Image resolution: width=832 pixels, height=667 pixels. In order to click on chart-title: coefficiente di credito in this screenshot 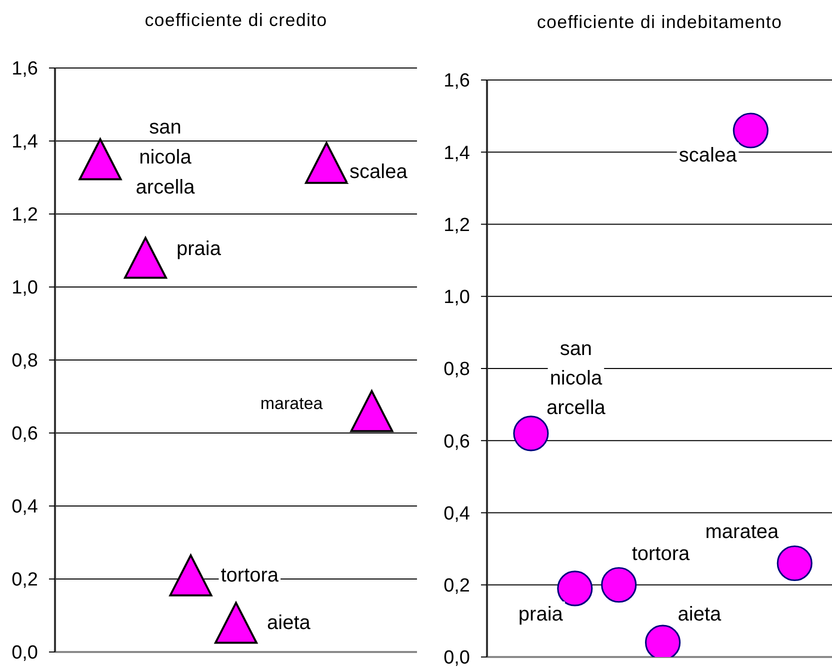, I will do `click(236, 20)`.